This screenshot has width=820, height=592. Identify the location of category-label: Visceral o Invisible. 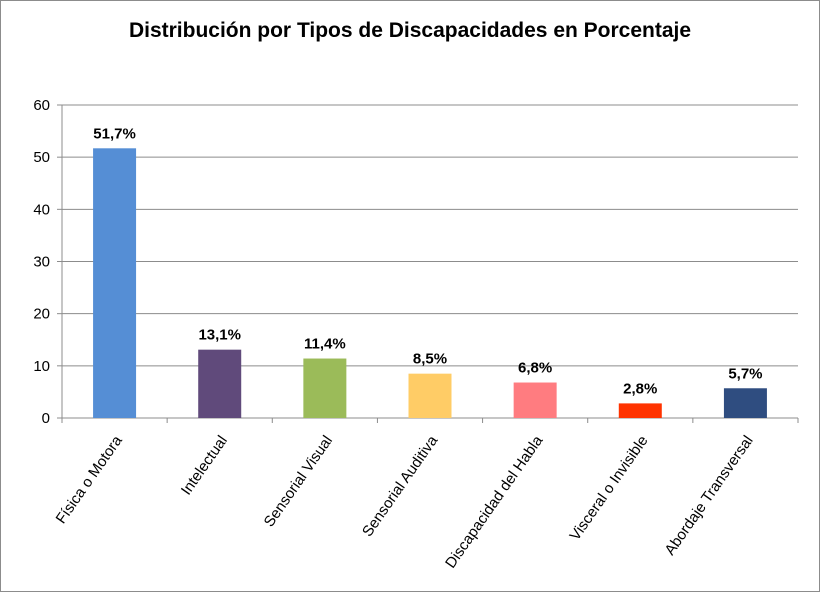
(609, 488).